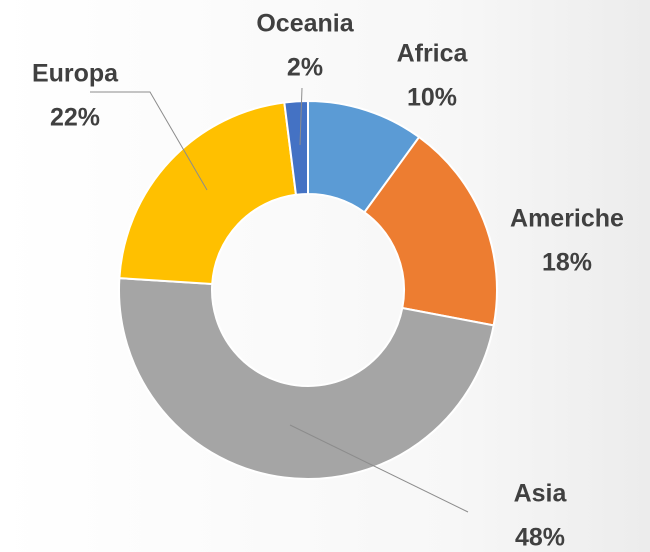 The width and height of the screenshot is (650, 552). What do you see at coordinates (433, 54) in the screenshot?
I see `category-label: Africa` at bounding box center [433, 54].